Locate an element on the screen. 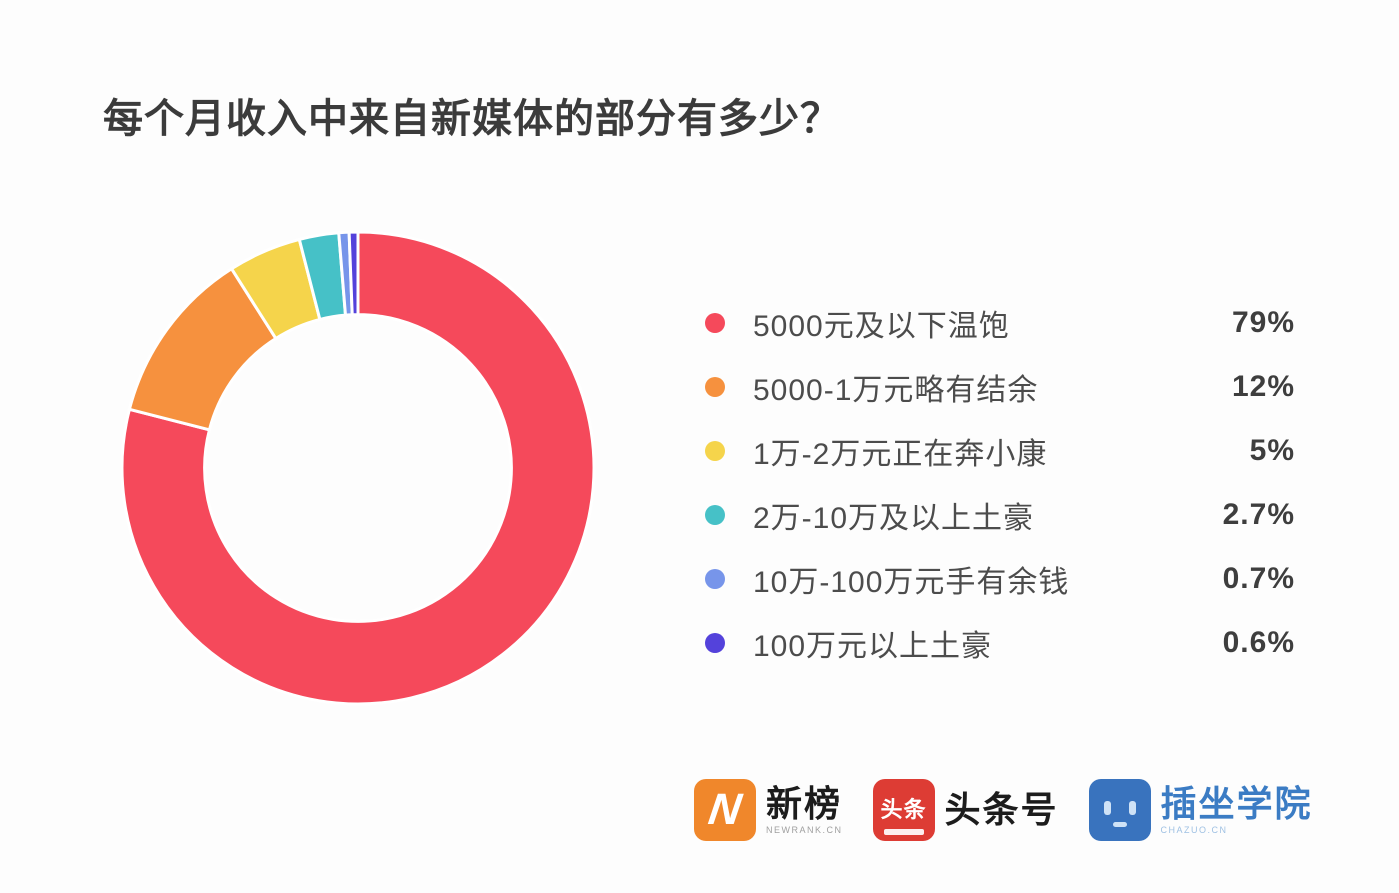 The height and width of the screenshot is (893, 1399). legend-value: 5% is located at coordinates (1272, 450).